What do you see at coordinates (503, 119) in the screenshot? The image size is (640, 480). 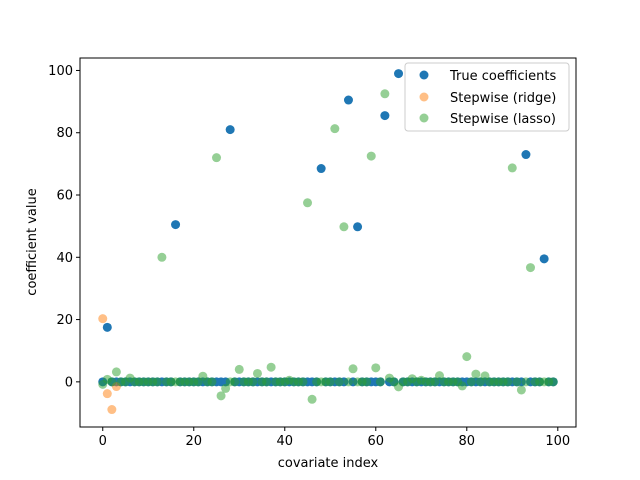 I see `legend-label-stepwise-lasso: Stepwise (lasso)` at bounding box center [503, 119].